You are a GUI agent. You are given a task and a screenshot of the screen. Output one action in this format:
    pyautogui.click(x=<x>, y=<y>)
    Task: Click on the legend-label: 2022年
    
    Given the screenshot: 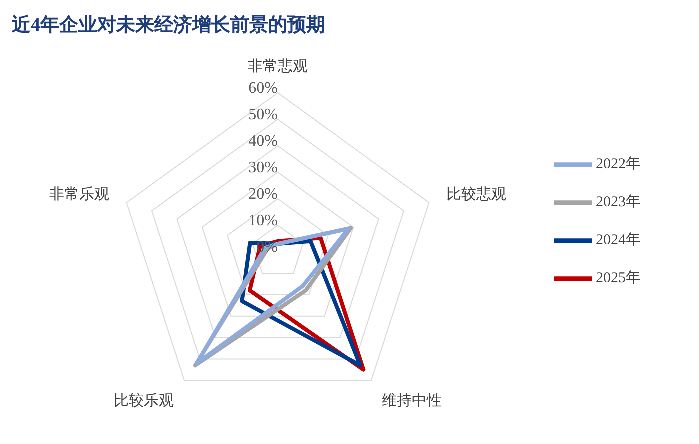 What is the action you would take?
    pyautogui.click(x=618, y=164)
    